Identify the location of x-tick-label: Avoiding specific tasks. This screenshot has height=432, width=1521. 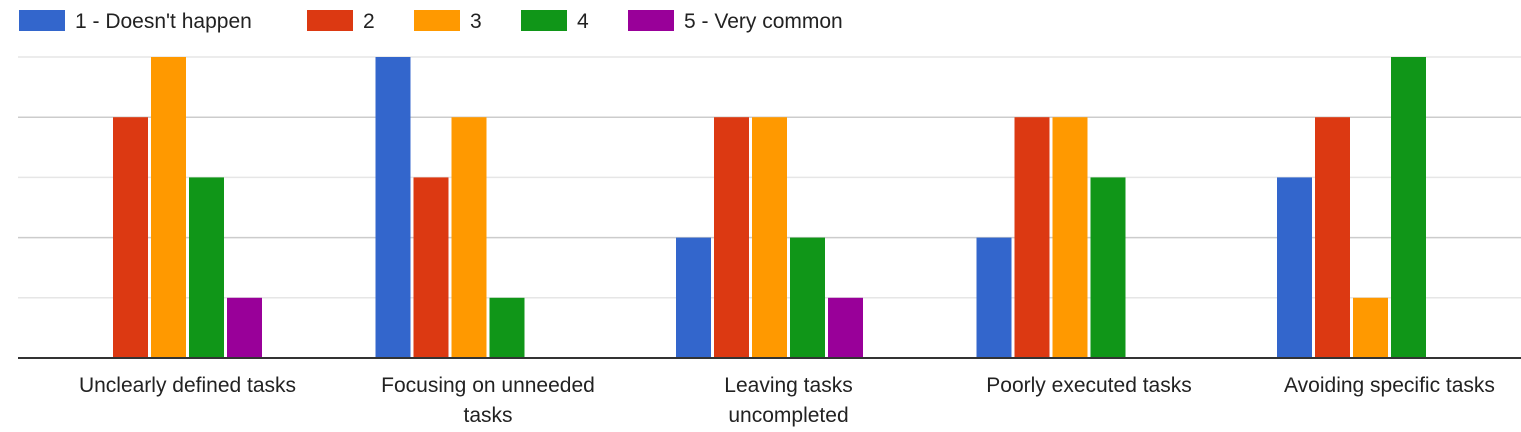
(1389, 385).